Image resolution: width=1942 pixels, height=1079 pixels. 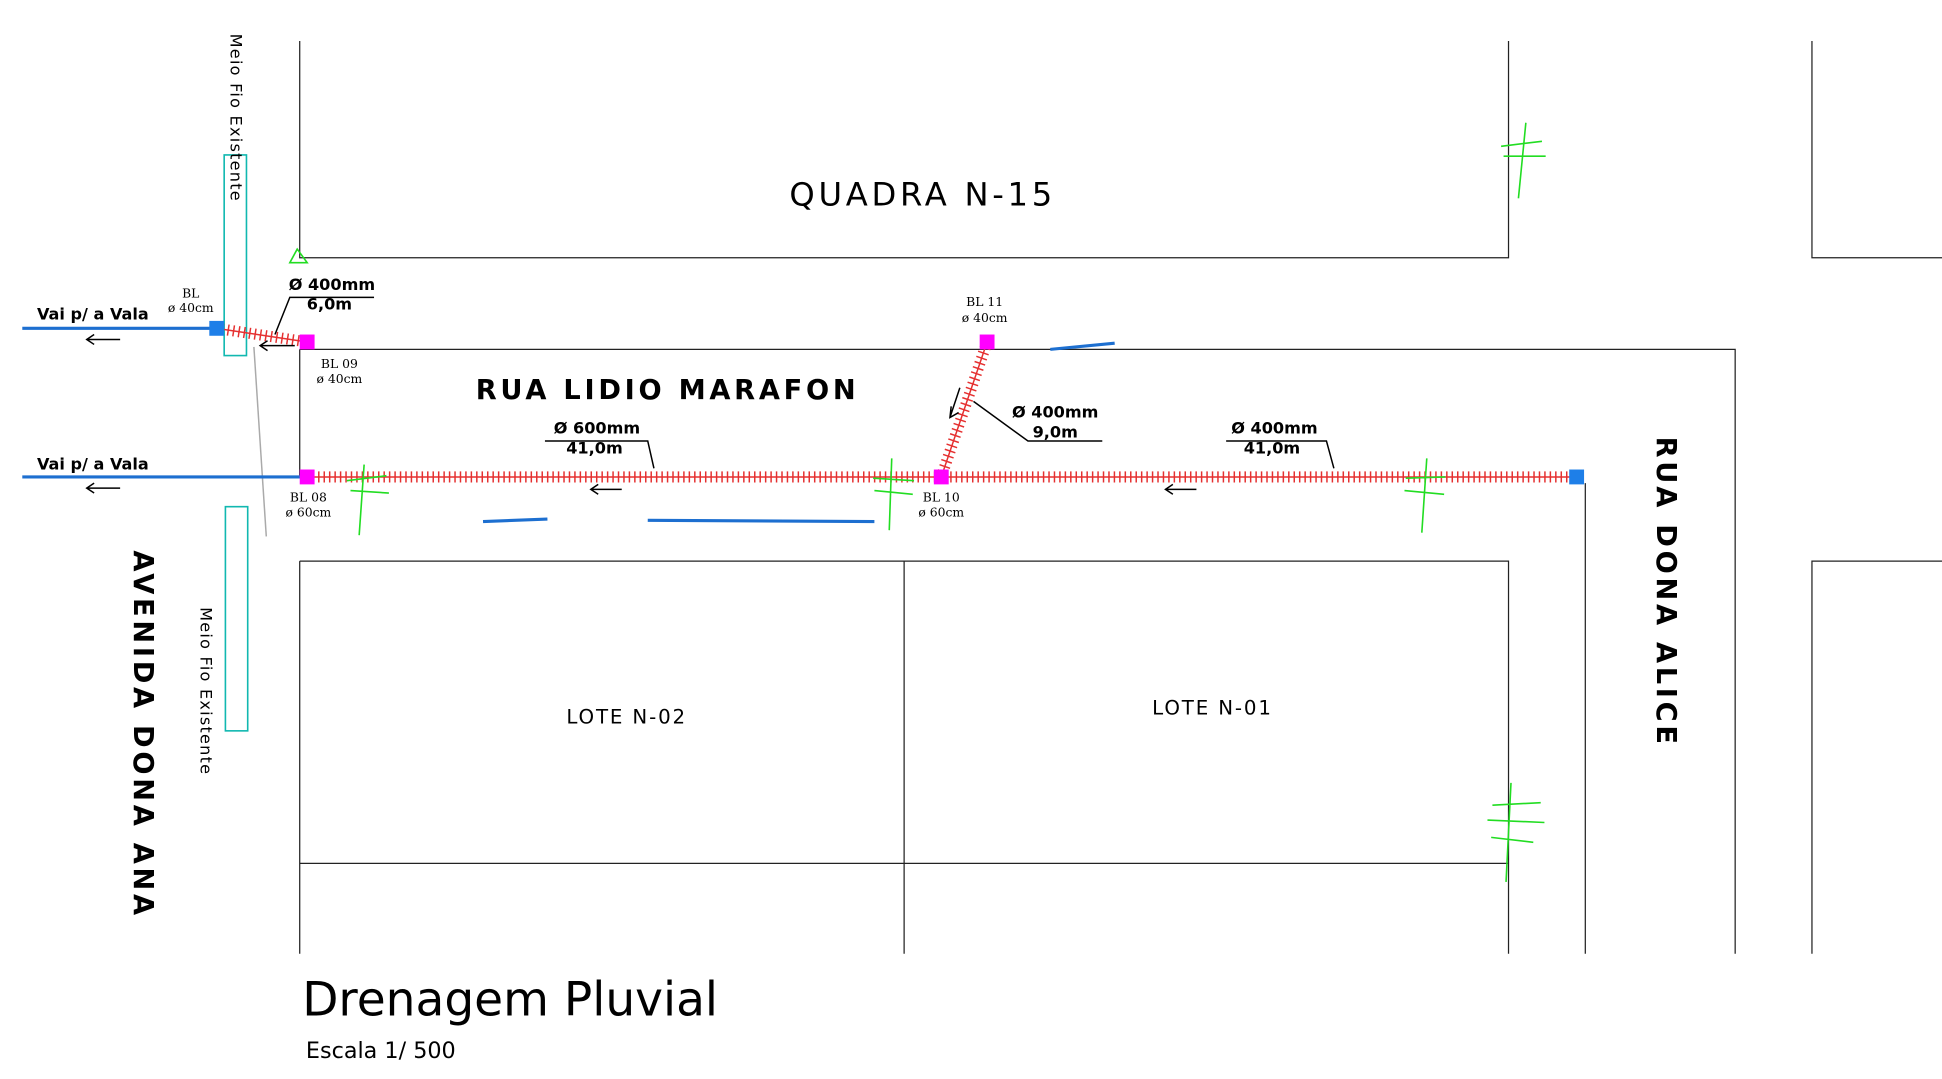 What do you see at coordinates (236, 443) in the screenshot?
I see `curb-outlines` at bounding box center [236, 443].